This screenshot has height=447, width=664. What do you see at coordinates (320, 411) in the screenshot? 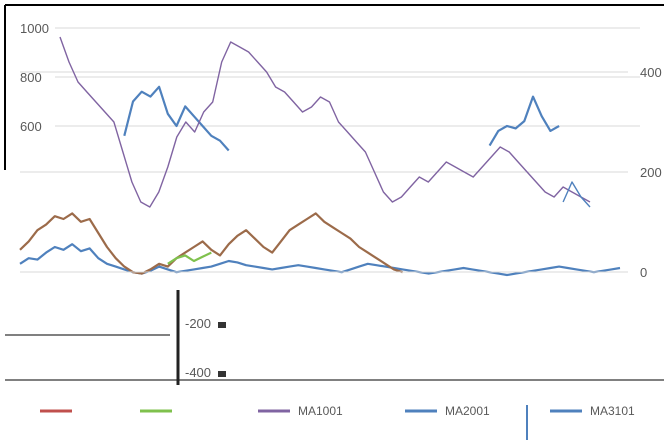
I see `legend-label-2: MA1001` at bounding box center [320, 411].